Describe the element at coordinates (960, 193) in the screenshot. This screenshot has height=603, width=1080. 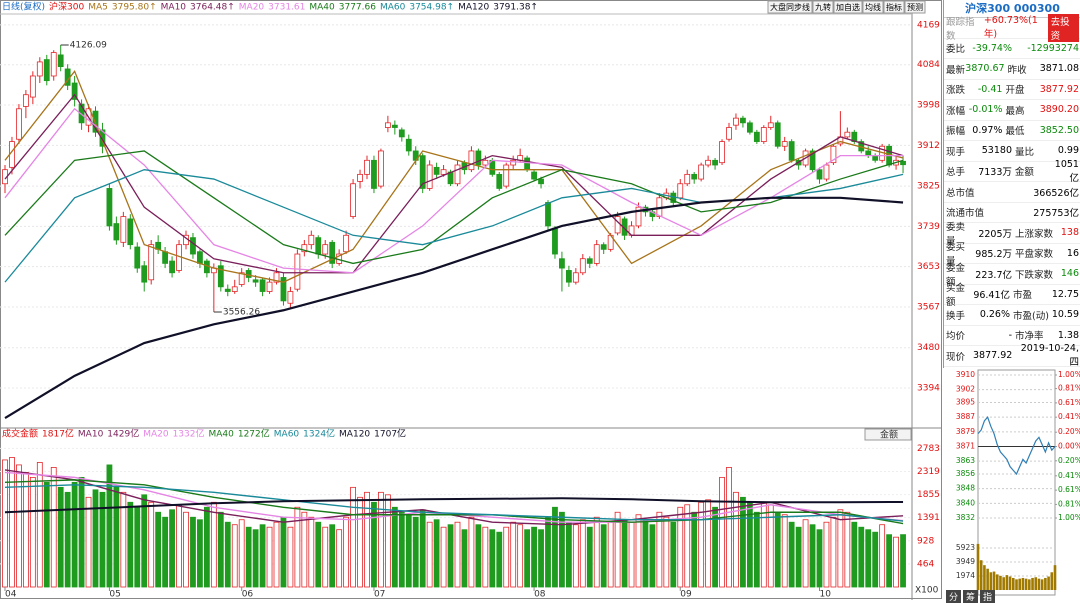
I see `label: 总市值` at that location.